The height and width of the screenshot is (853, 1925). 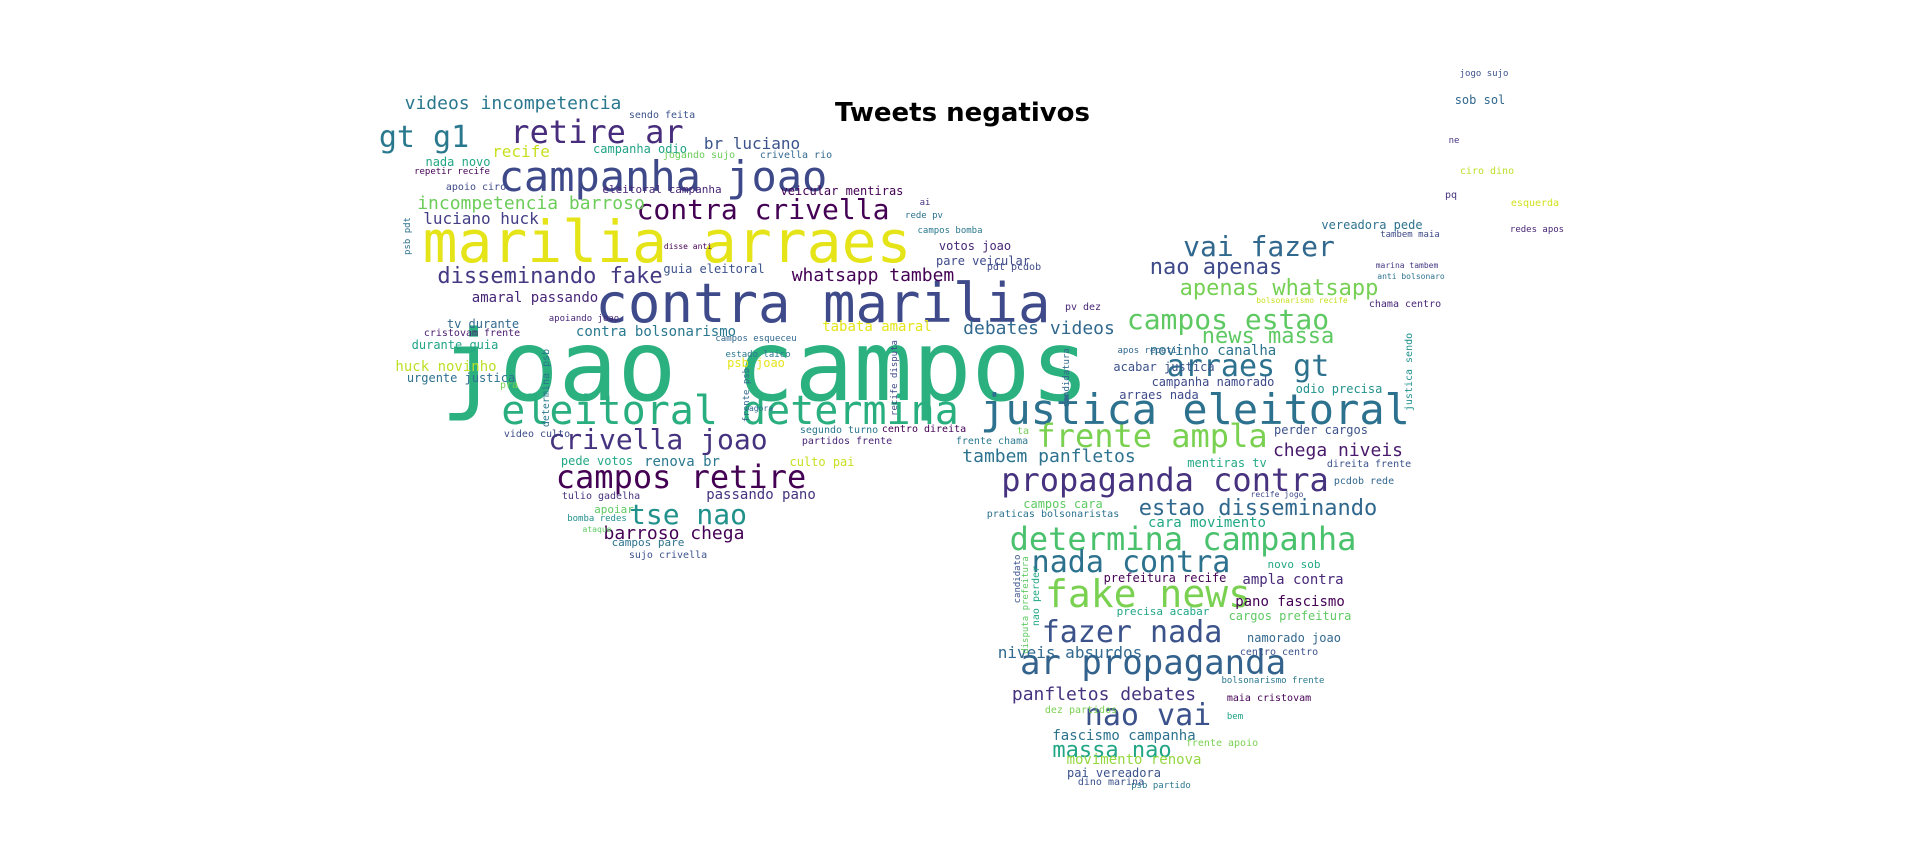 What do you see at coordinates (1207, 523) in the screenshot?
I see `wordcloud-word: cara movimento` at bounding box center [1207, 523].